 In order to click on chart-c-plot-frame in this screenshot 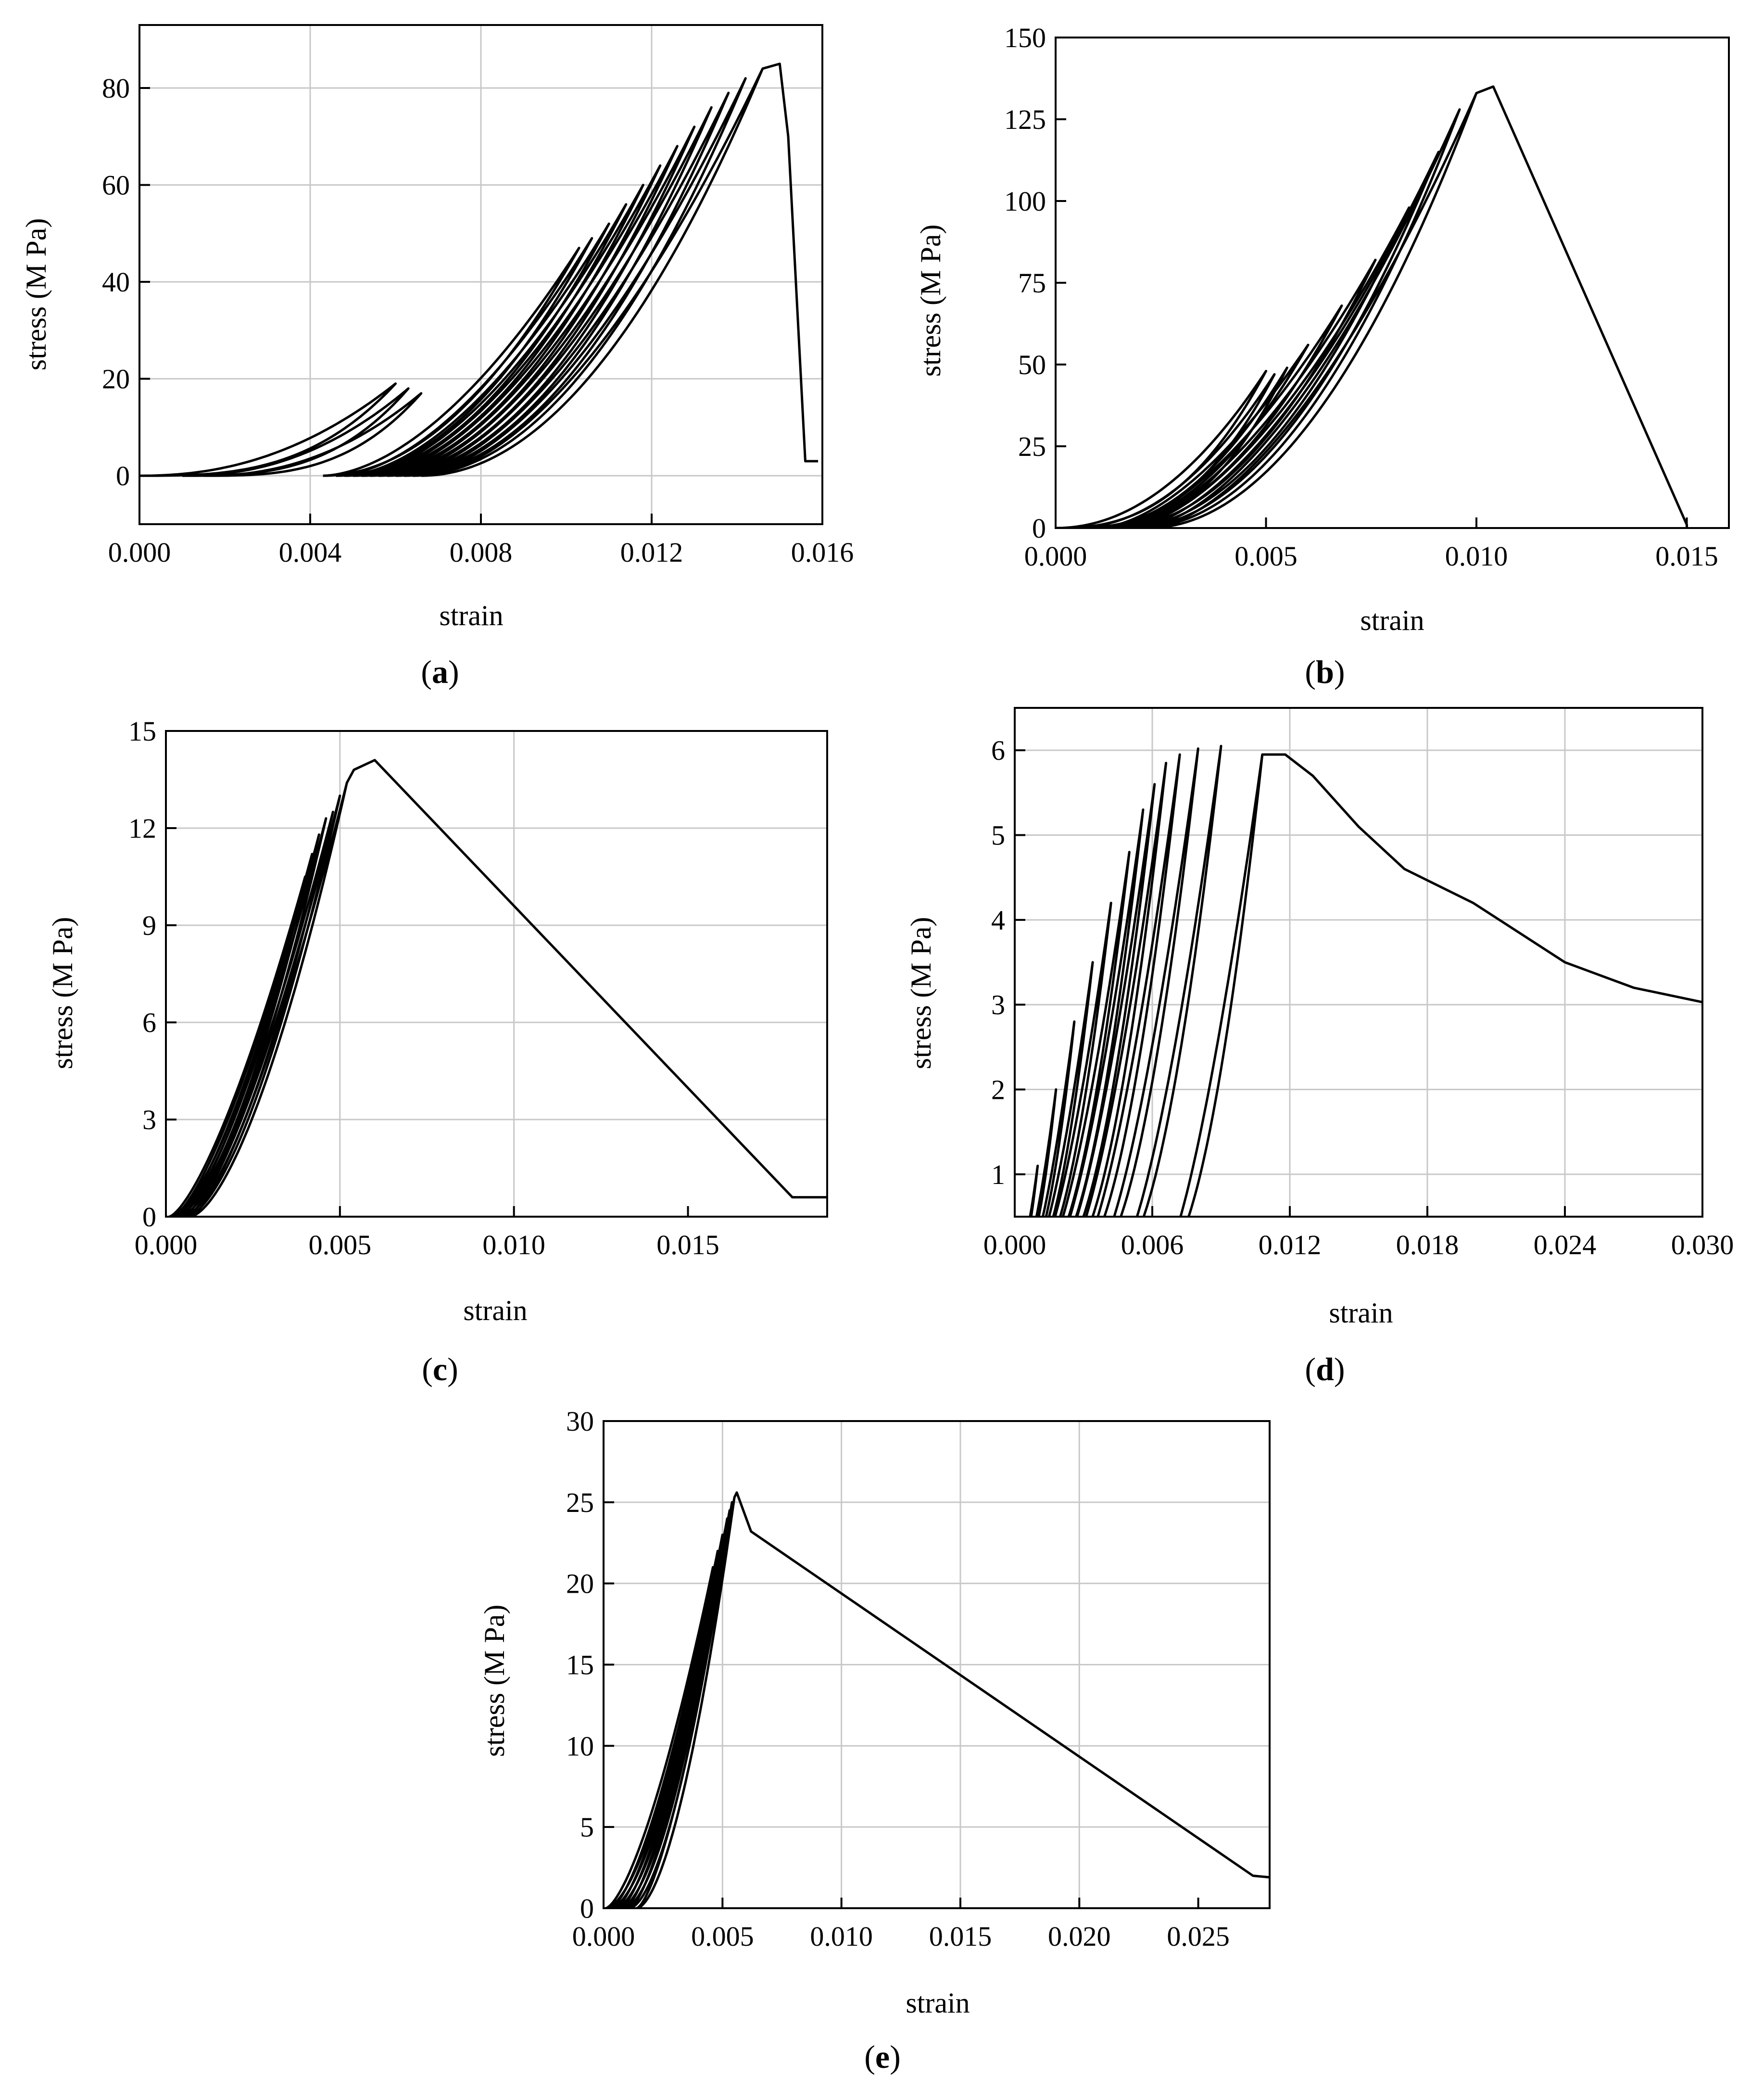, I will do `click(497, 974)`.